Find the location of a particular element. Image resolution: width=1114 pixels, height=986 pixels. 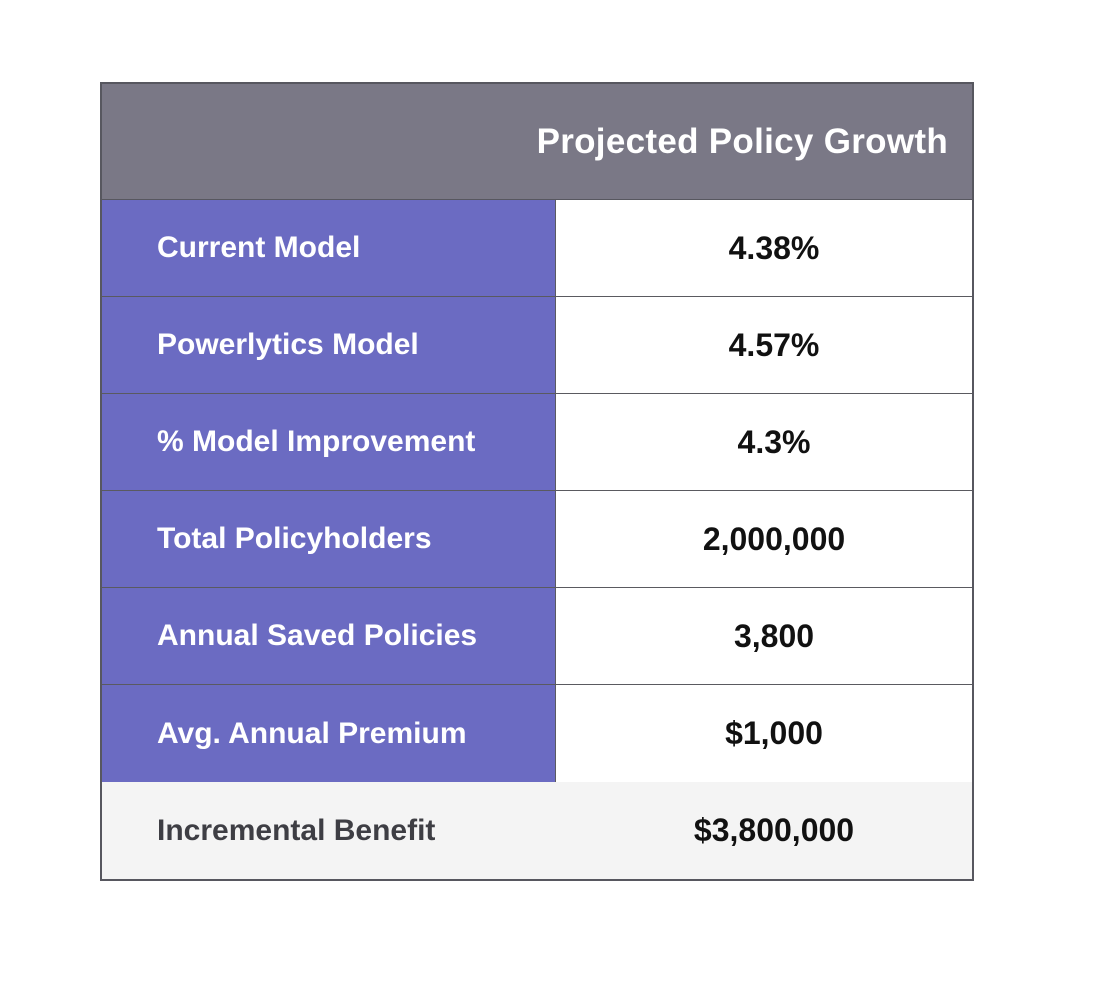

table-header: Projected Policy Growth is located at coordinates (537, 142).